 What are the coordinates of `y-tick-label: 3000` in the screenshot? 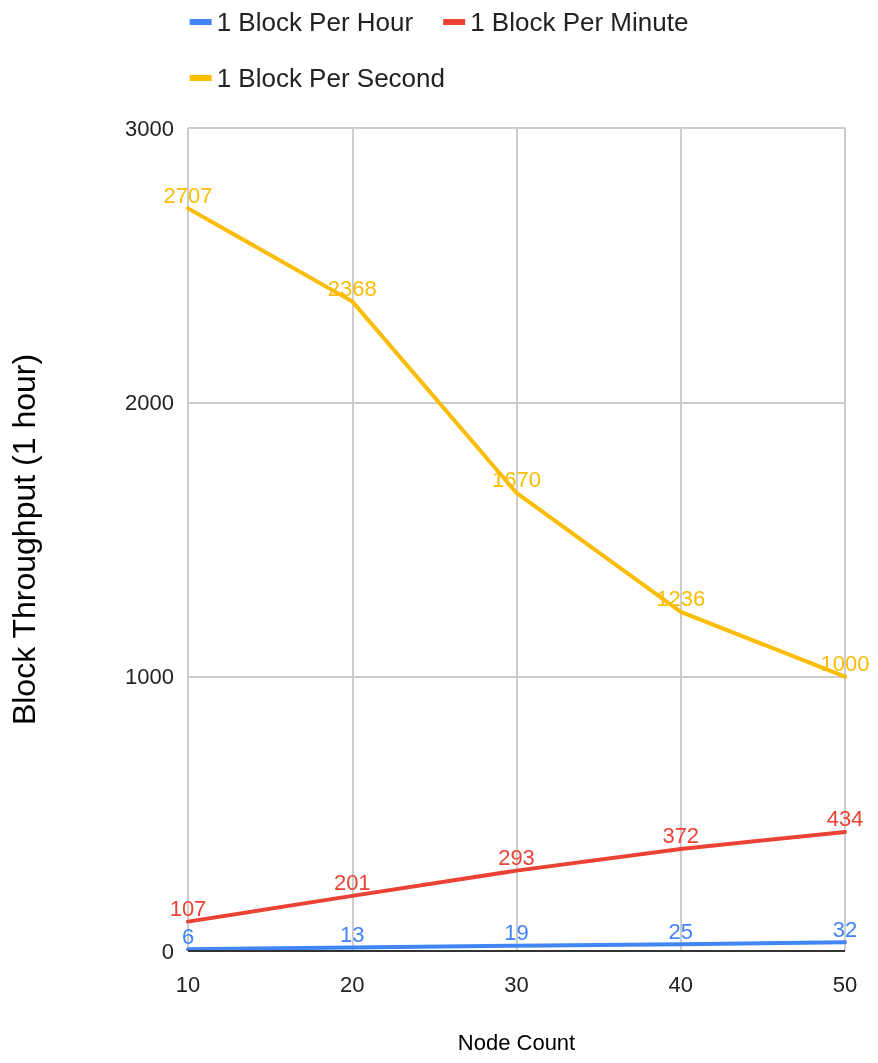 It's located at (149, 128).